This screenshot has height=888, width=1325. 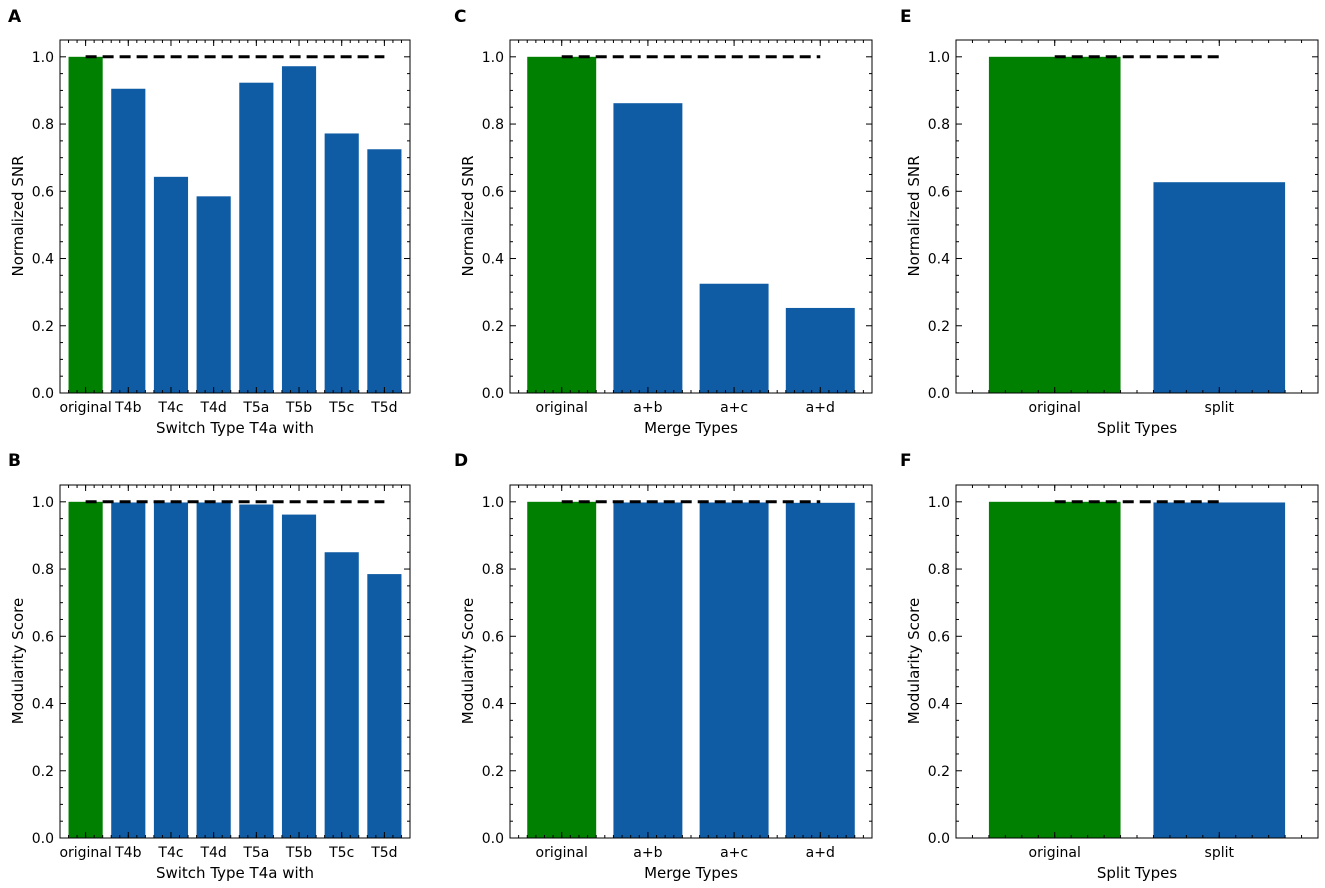 I want to click on panel-letter: E, so click(x=906, y=17).